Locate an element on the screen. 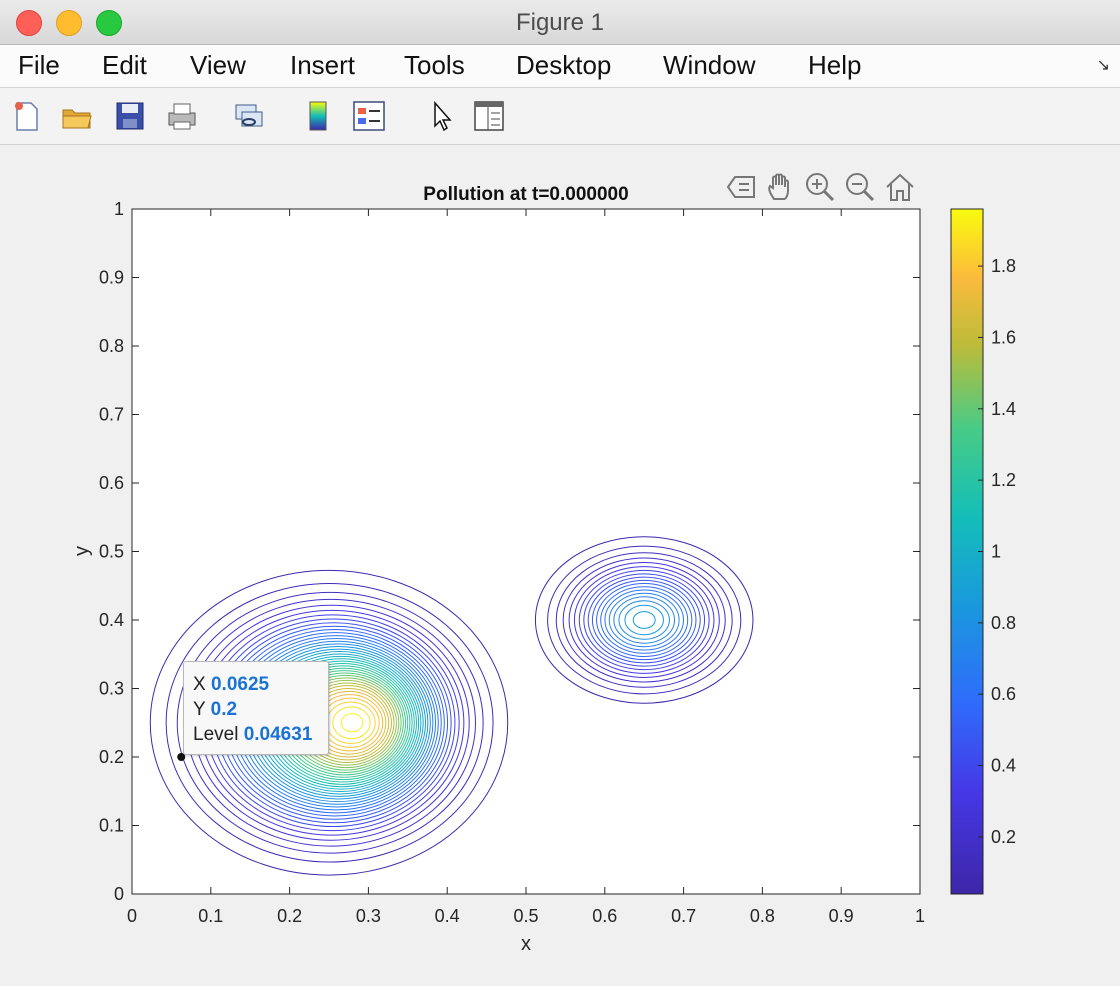 The height and width of the screenshot is (986, 1120). x-tick-label: 0.6 is located at coordinates (604, 916).